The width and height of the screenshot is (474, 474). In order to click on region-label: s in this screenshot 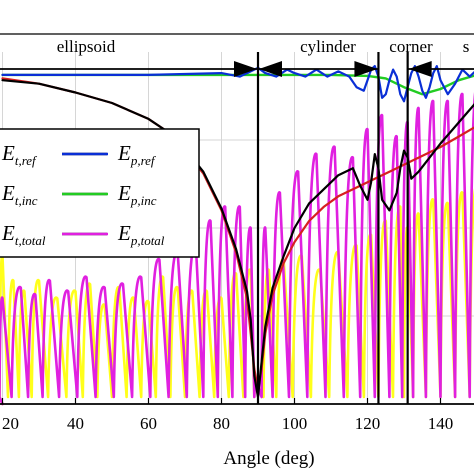, I will do `click(466, 46)`.